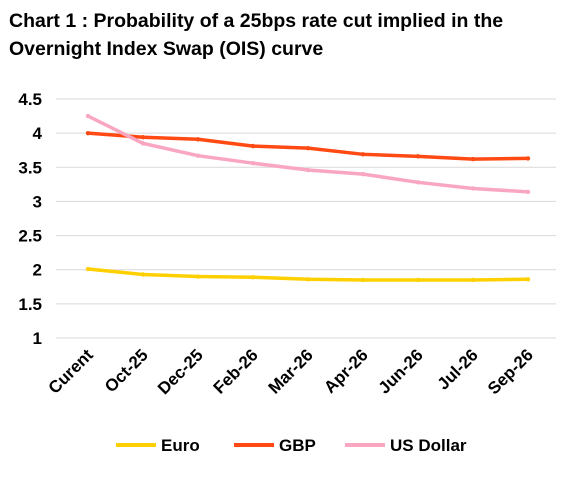  I want to click on y-tick-label: 4, so click(38, 133).